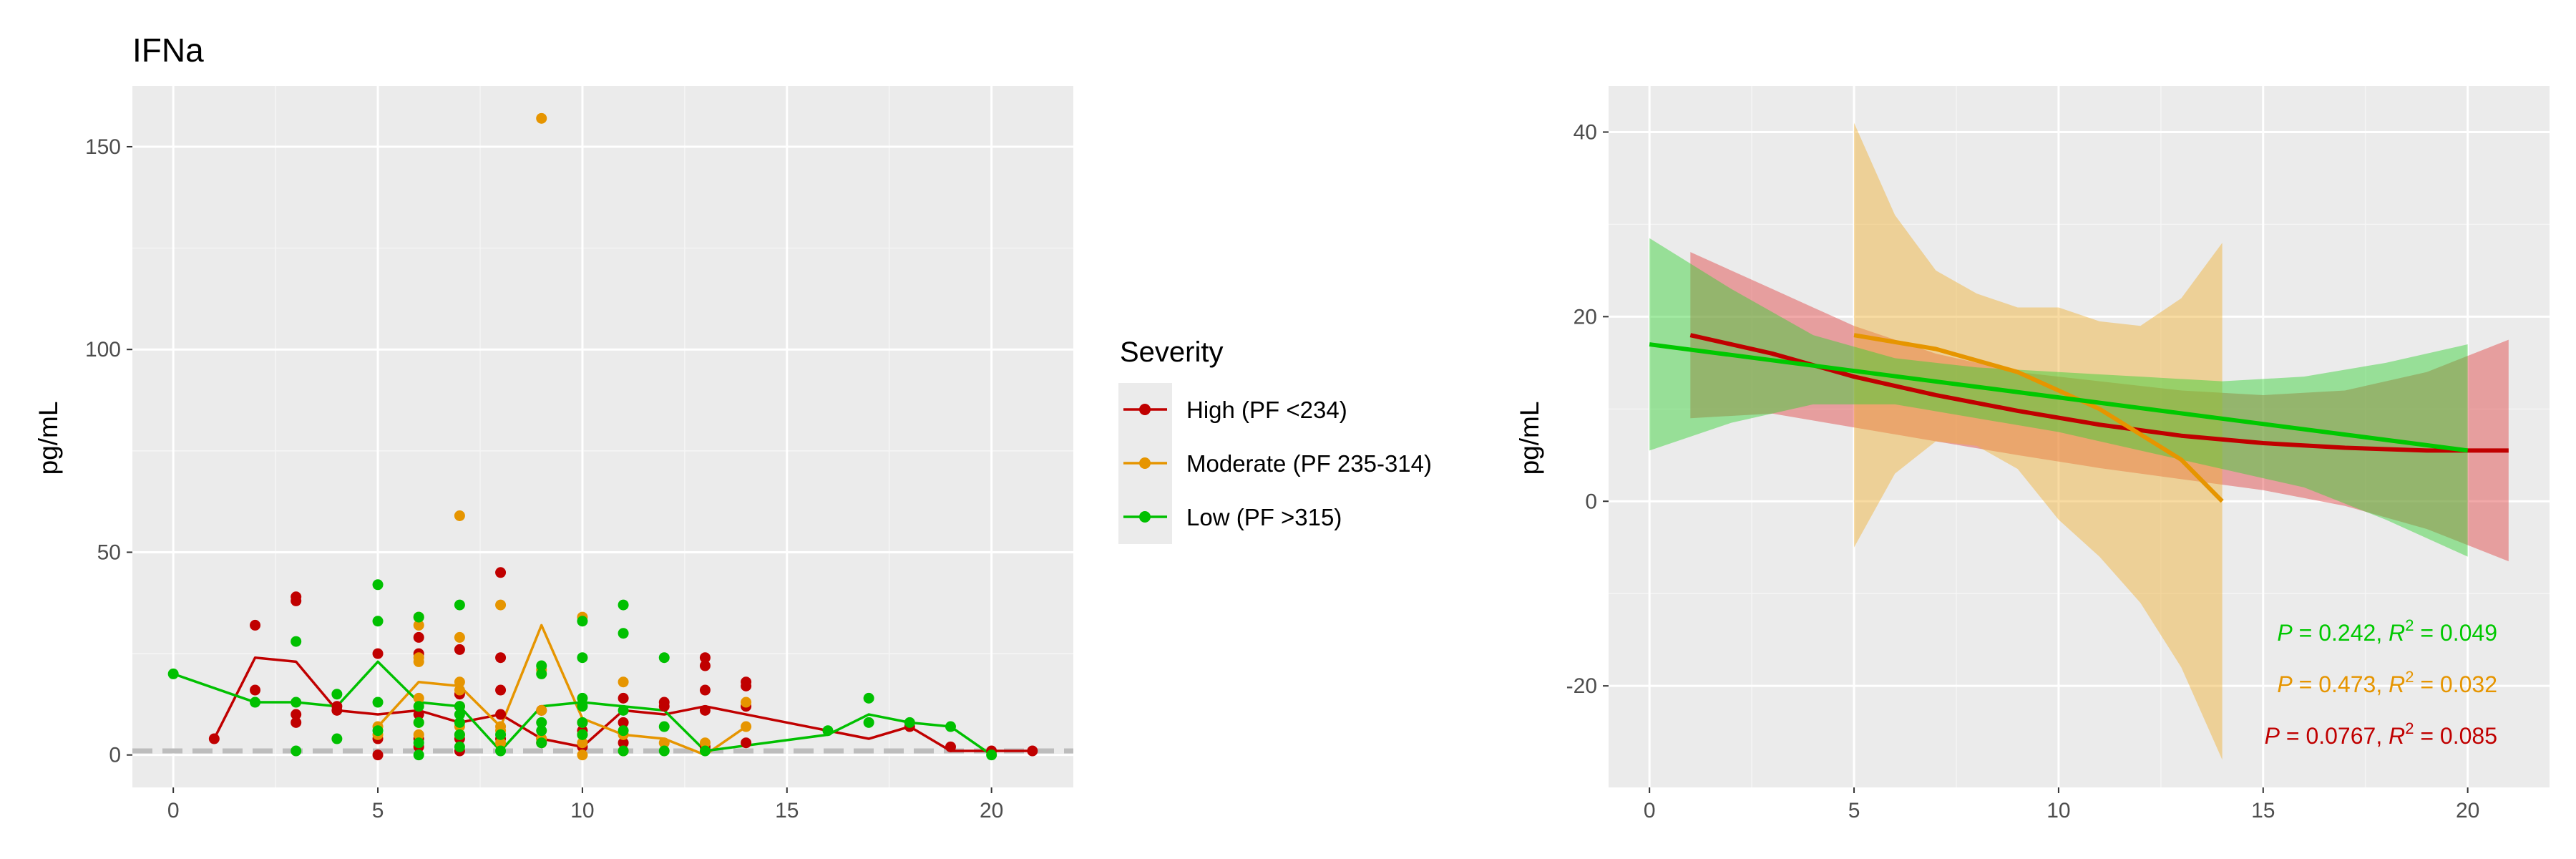 Image resolution: width=2576 pixels, height=859 pixels. I want to click on stat-annotation: P = 0.242, R2 = 0.049, so click(2387, 631).